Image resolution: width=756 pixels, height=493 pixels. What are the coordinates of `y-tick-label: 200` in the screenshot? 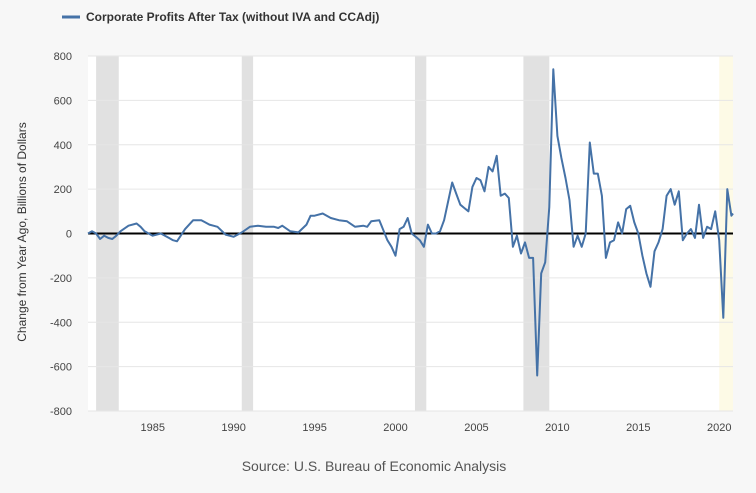 It's located at (63, 190).